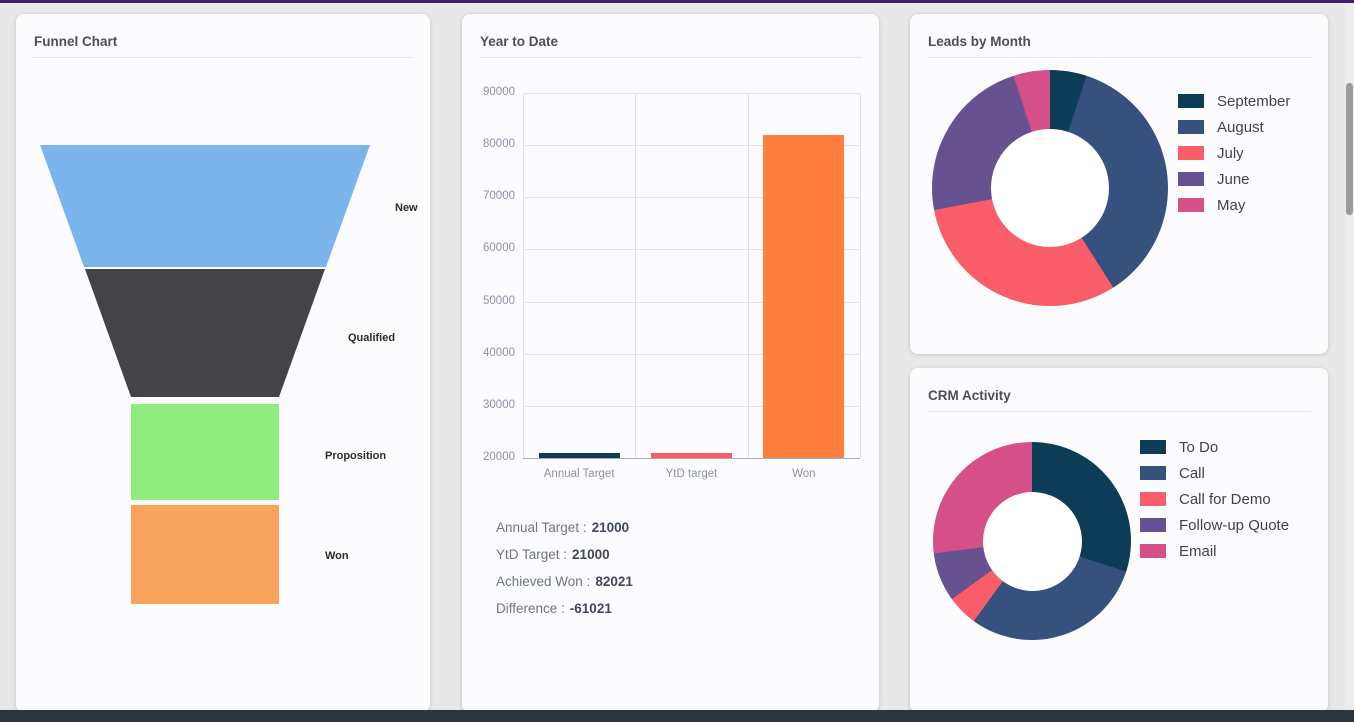 This screenshot has width=1354, height=722. I want to click on legend-label: July, so click(1230, 153).